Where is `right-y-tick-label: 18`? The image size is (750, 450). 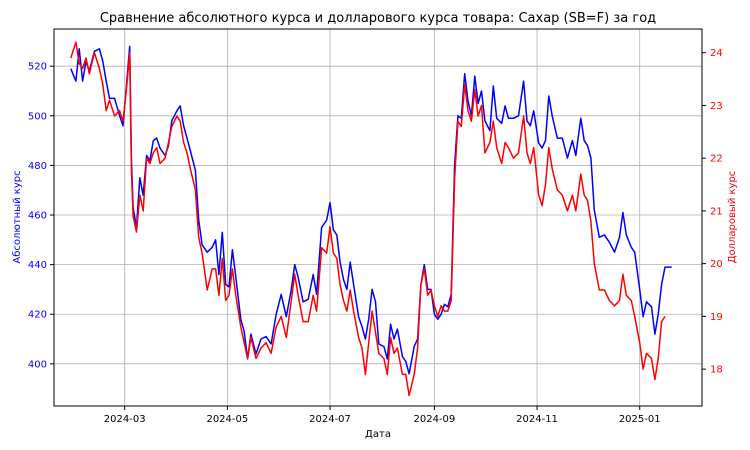
right-y-tick-label: 18 is located at coordinates (716, 370).